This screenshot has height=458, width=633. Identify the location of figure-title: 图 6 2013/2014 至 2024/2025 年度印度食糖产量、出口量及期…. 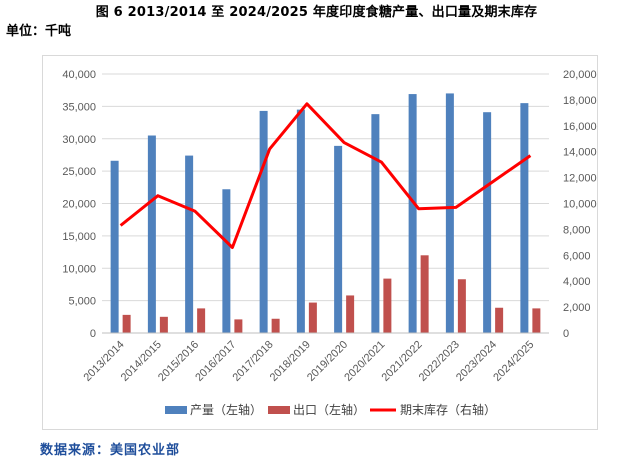
(316, 12).